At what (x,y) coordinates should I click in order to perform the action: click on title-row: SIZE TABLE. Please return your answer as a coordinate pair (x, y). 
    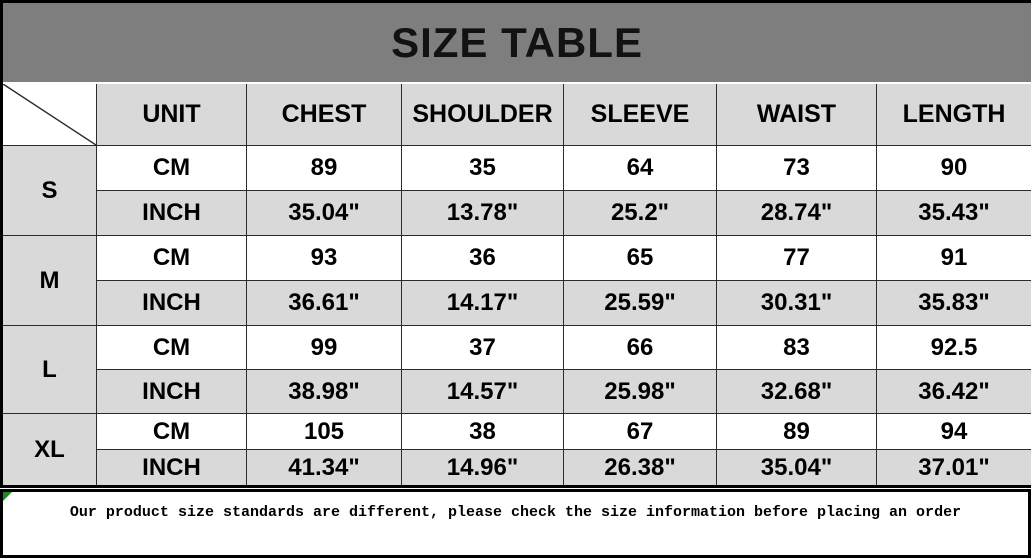
    Looking at the image, I should click on (515, 42).